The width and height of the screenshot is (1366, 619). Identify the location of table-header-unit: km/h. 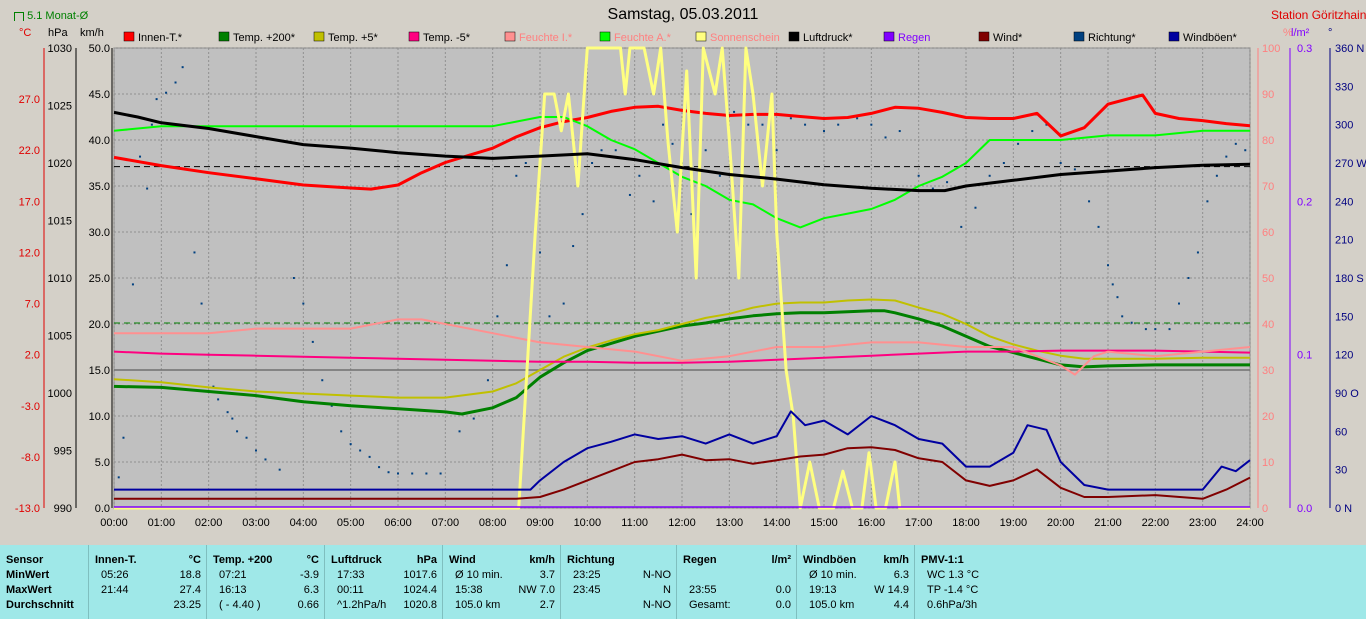
(542, 560).